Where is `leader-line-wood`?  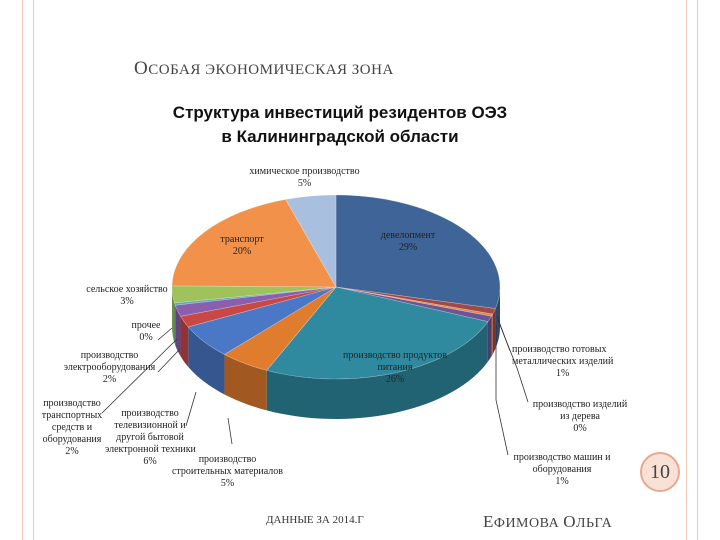
leader-line-wood is located at coordinates (513, 361).